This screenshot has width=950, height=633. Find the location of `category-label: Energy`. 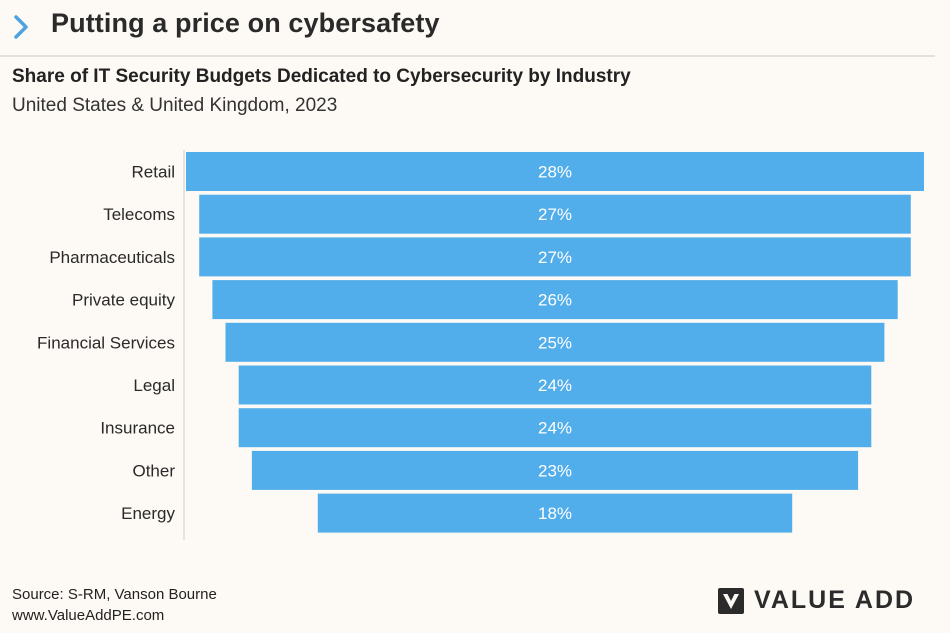

category-label: Energy is located at coordinates (148, 513).